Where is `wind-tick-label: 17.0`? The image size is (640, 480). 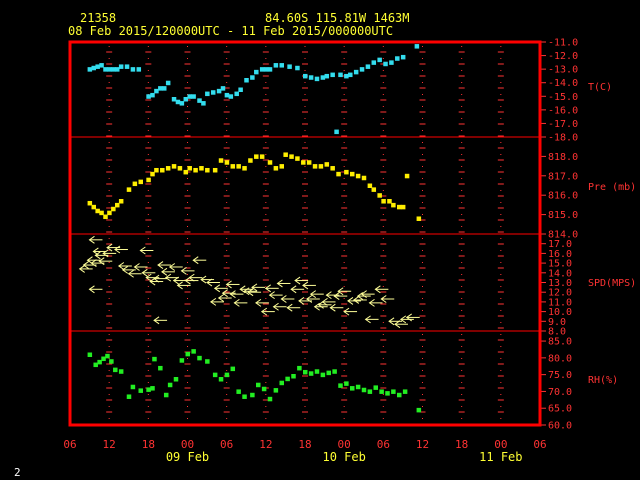
wind-tick-label: 17.0 is located at coordinates (560, 244).